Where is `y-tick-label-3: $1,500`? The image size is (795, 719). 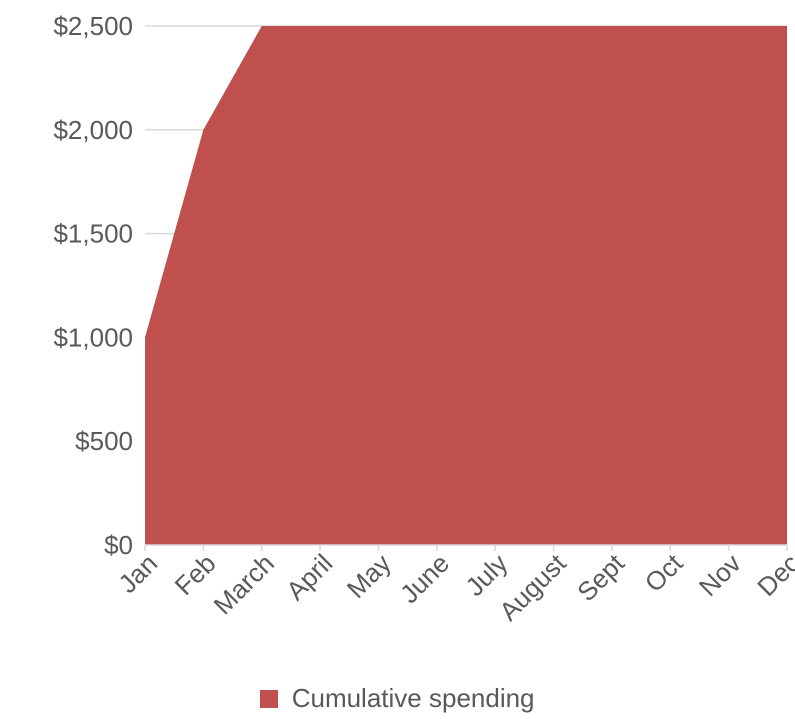
y-tick-label-3: $1,500 is located at coordinates (93, 234).